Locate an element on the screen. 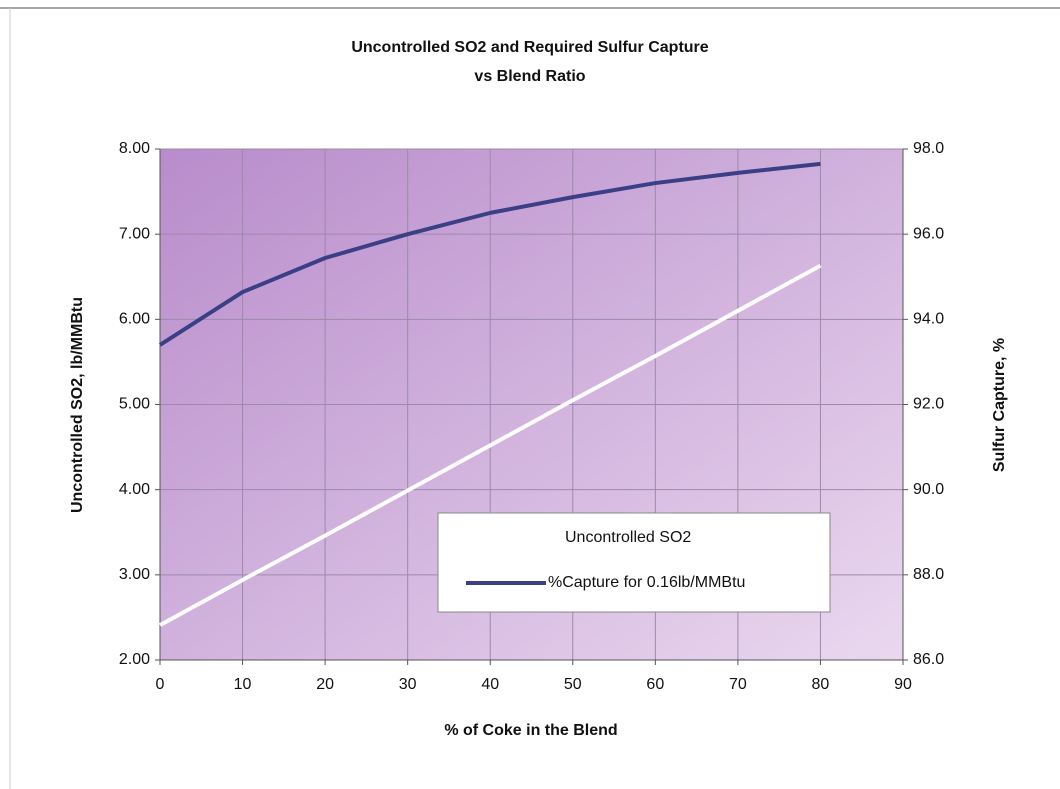 This screenshot has width=1060, height=789. x-tick-label: 20 is located at coordinates (325, 684).